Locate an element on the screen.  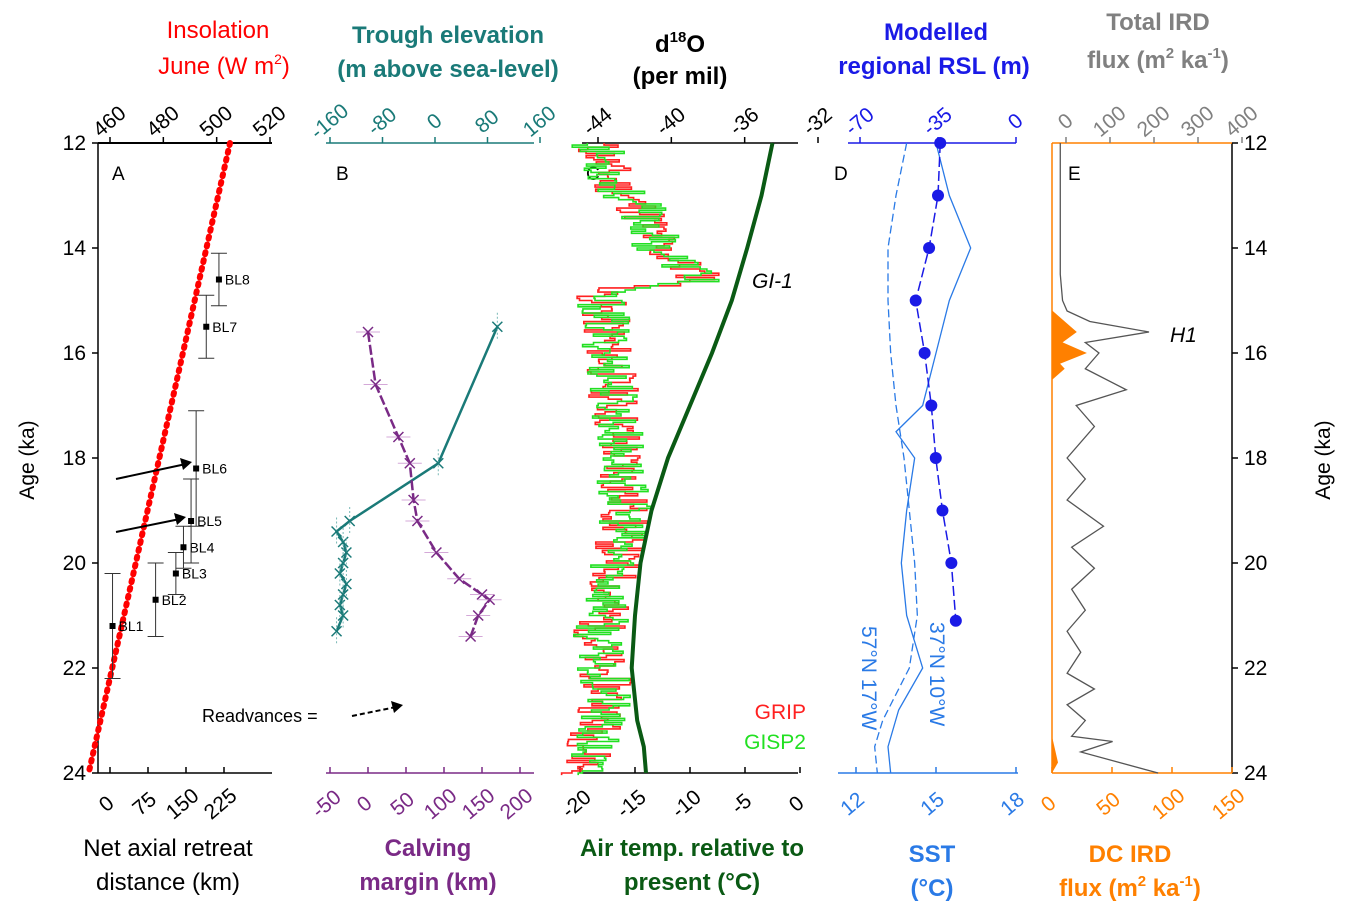
panel-c-bottom-title-line1: Air temp. relative to is located at coordinates (692, 848).